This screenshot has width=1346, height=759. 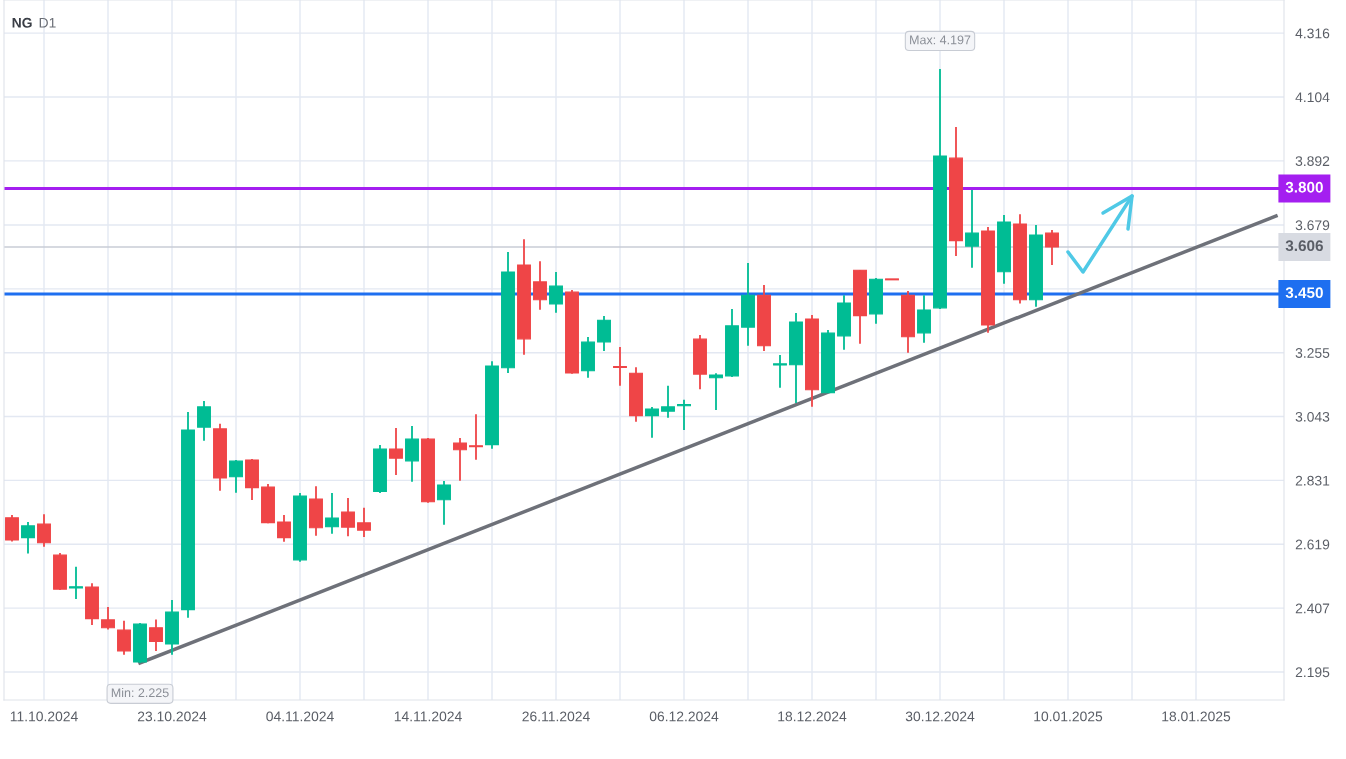 I want to click on x-tick-label: 14.11.2024, so click(x=428, y=716).